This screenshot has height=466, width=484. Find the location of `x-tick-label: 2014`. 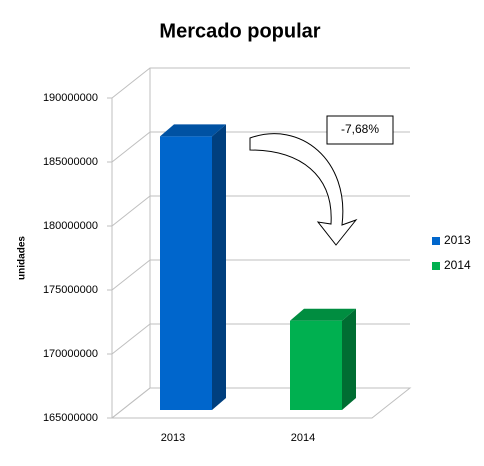

x-tick-label: 2014 is located at coordinates (303, 438).